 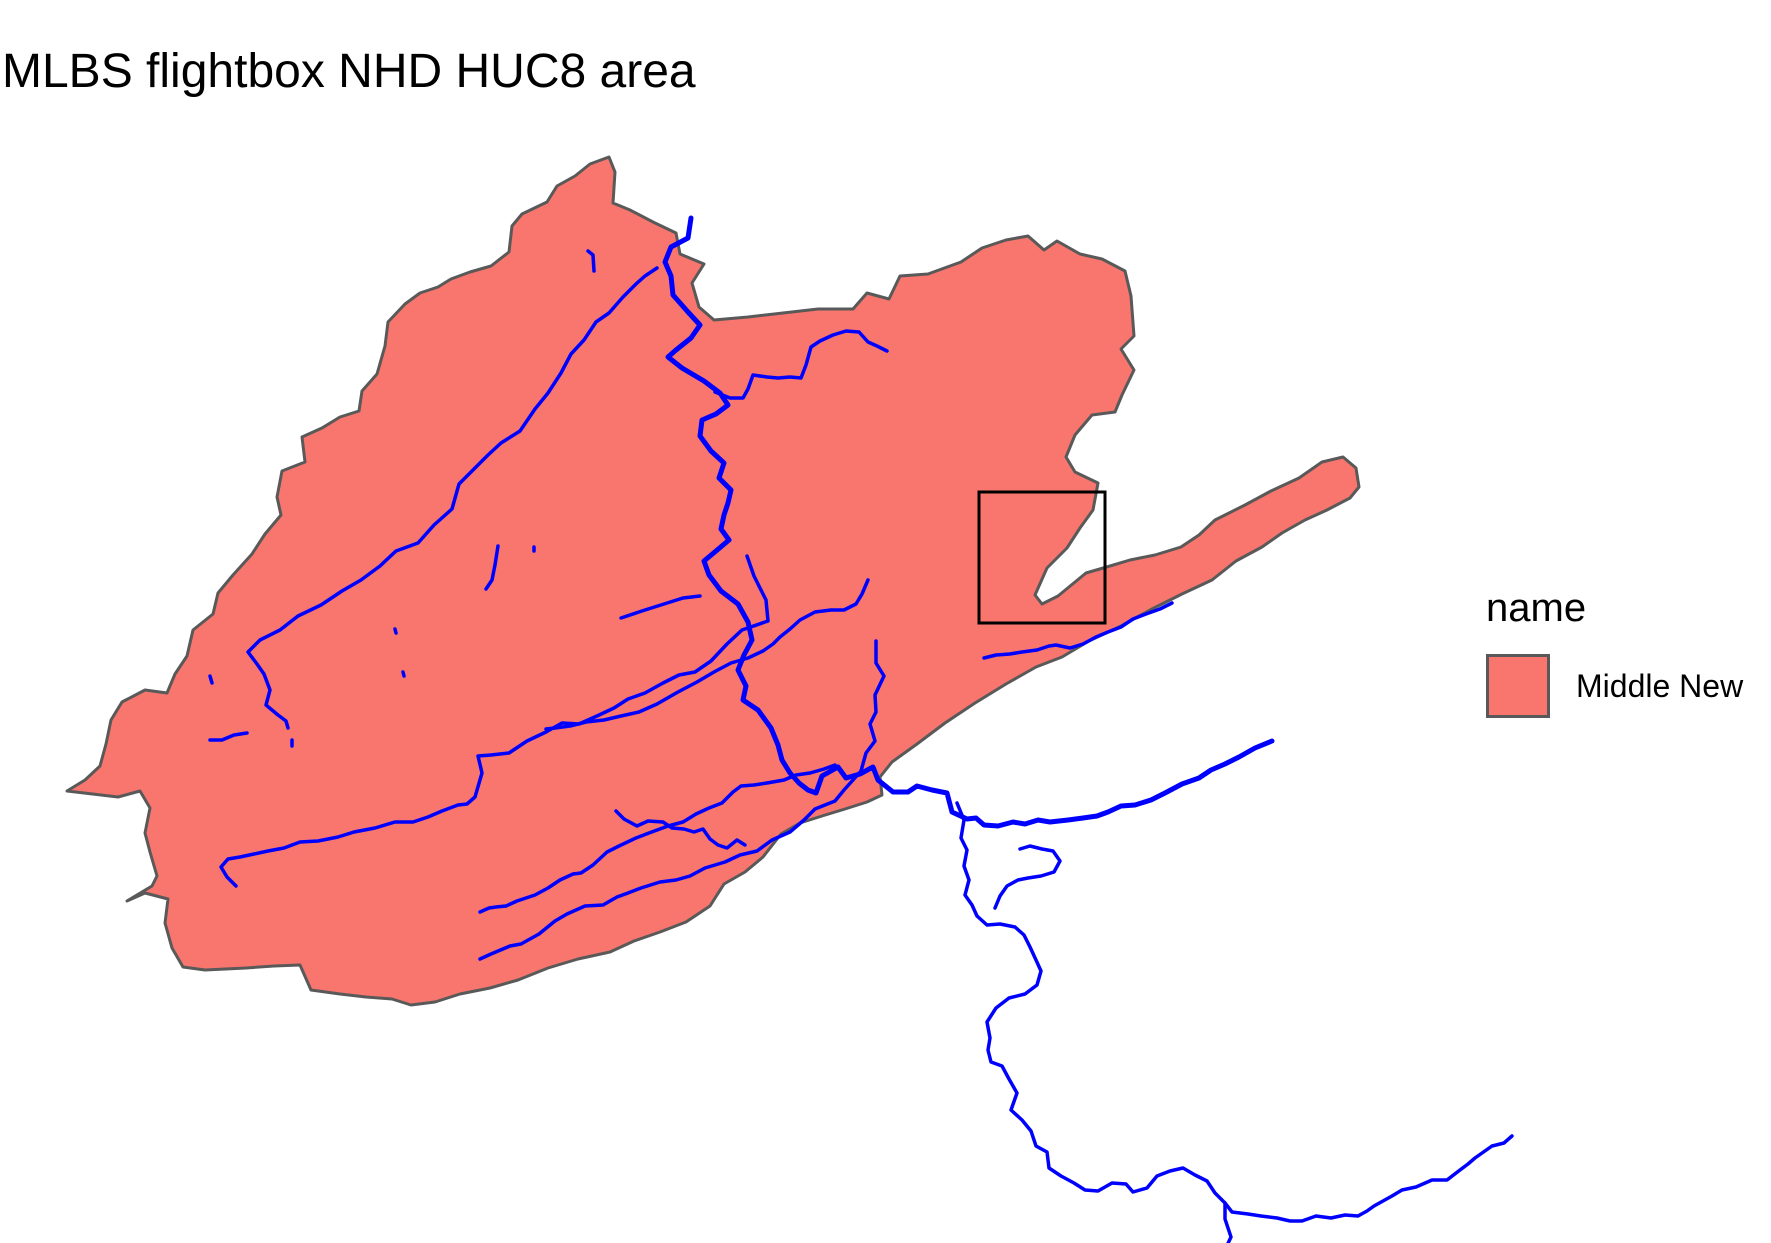 I want to click on legend-item: Middle New, so click(x=1614, y=686).